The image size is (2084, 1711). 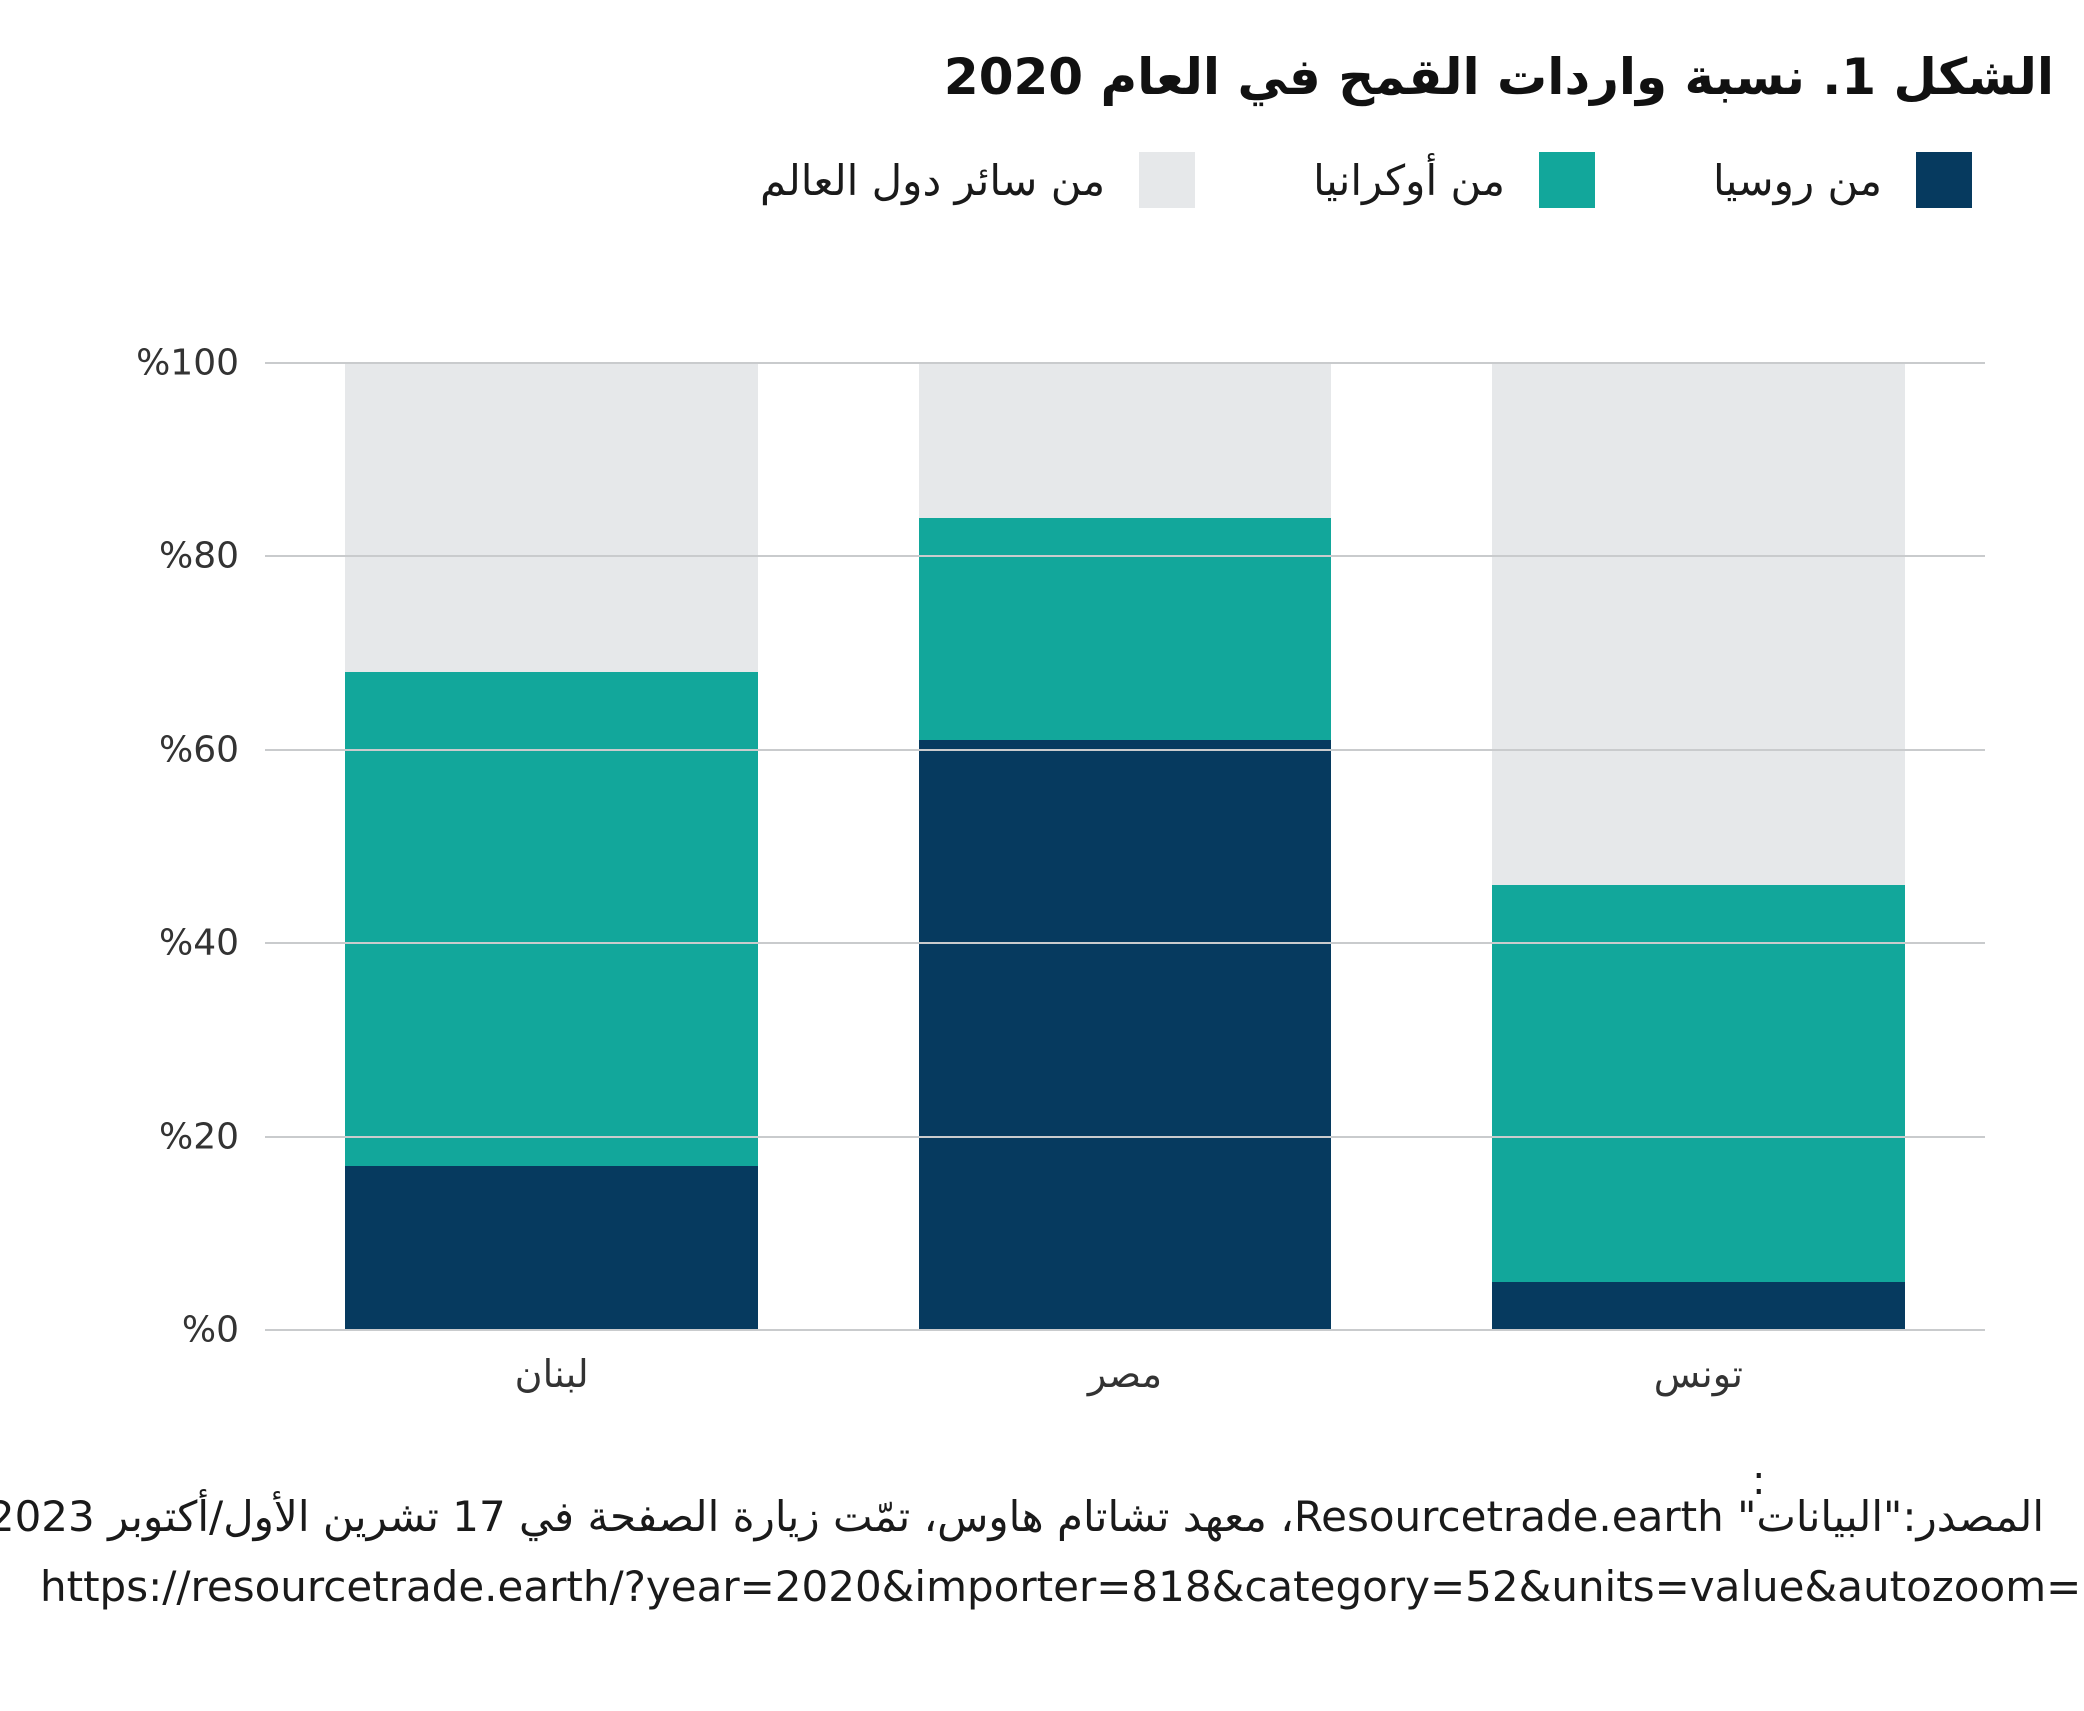 What do you see at coordinates (1797, 180) in the screenshot?
I see `legend-label-russia: من روسيا` at bounding box center [1797, 180].